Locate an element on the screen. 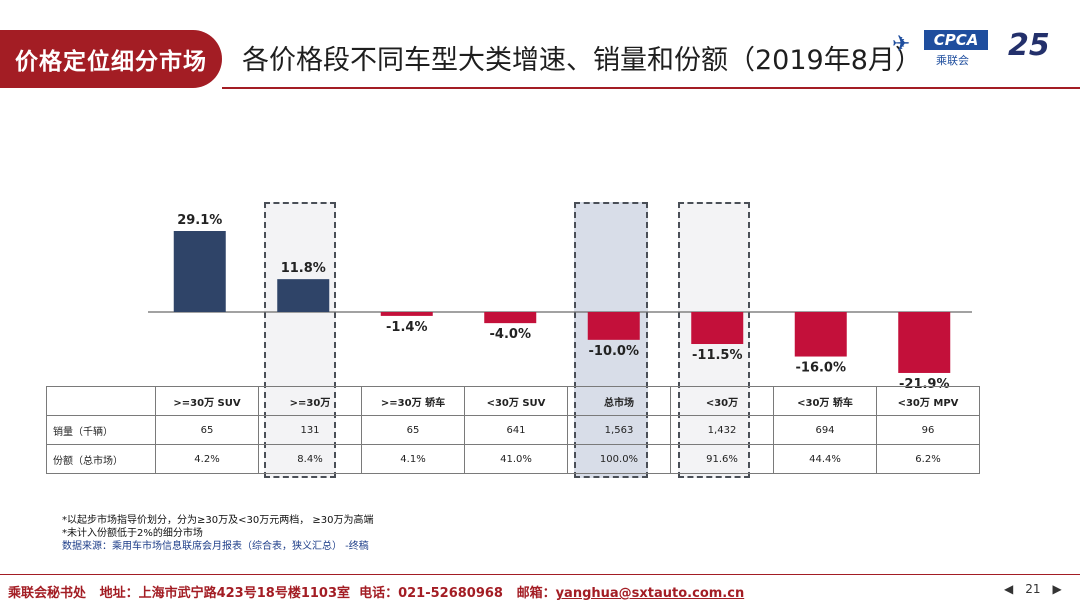 This screenshot has height=607, width=1080. table-header-cell: <30万 is located at coordinates (722, 401).